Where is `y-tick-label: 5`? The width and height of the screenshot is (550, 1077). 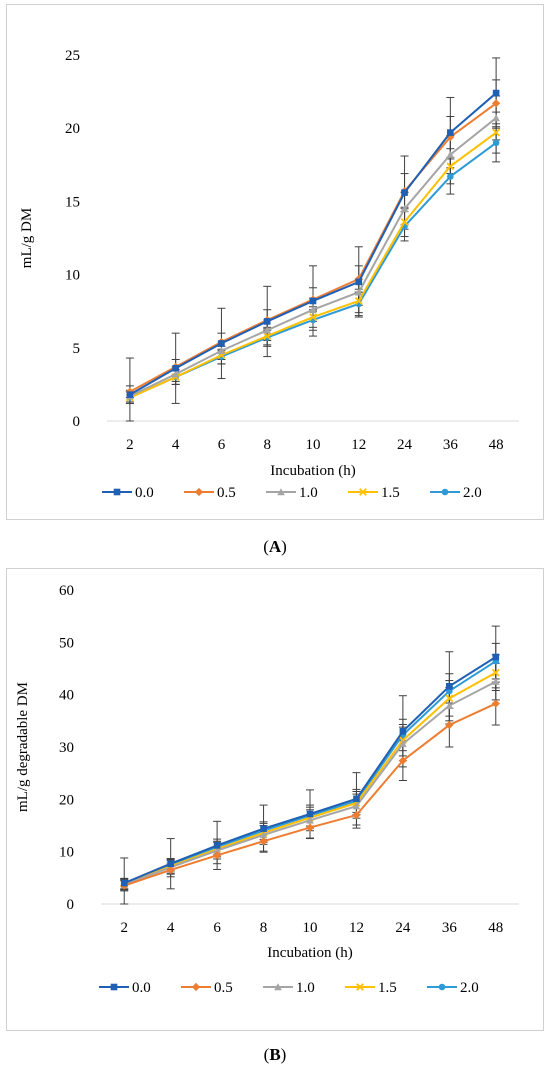
y-tick-label: 5 is located at coordinates (77, 349).